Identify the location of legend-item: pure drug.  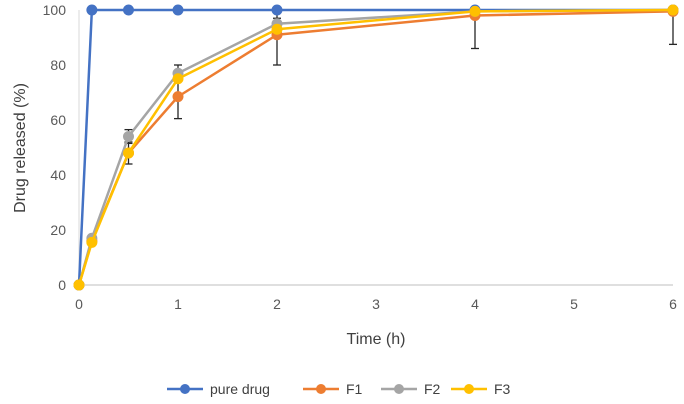
(218, 389).